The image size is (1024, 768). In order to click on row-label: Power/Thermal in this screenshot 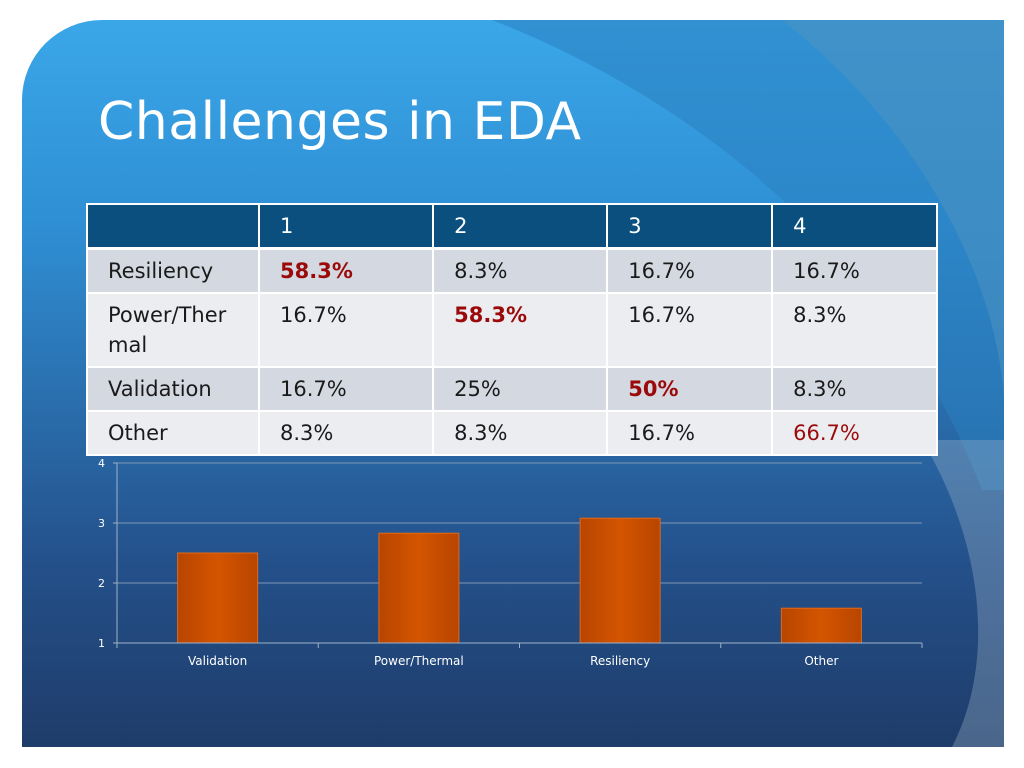, I will do `click(173, 330)`.